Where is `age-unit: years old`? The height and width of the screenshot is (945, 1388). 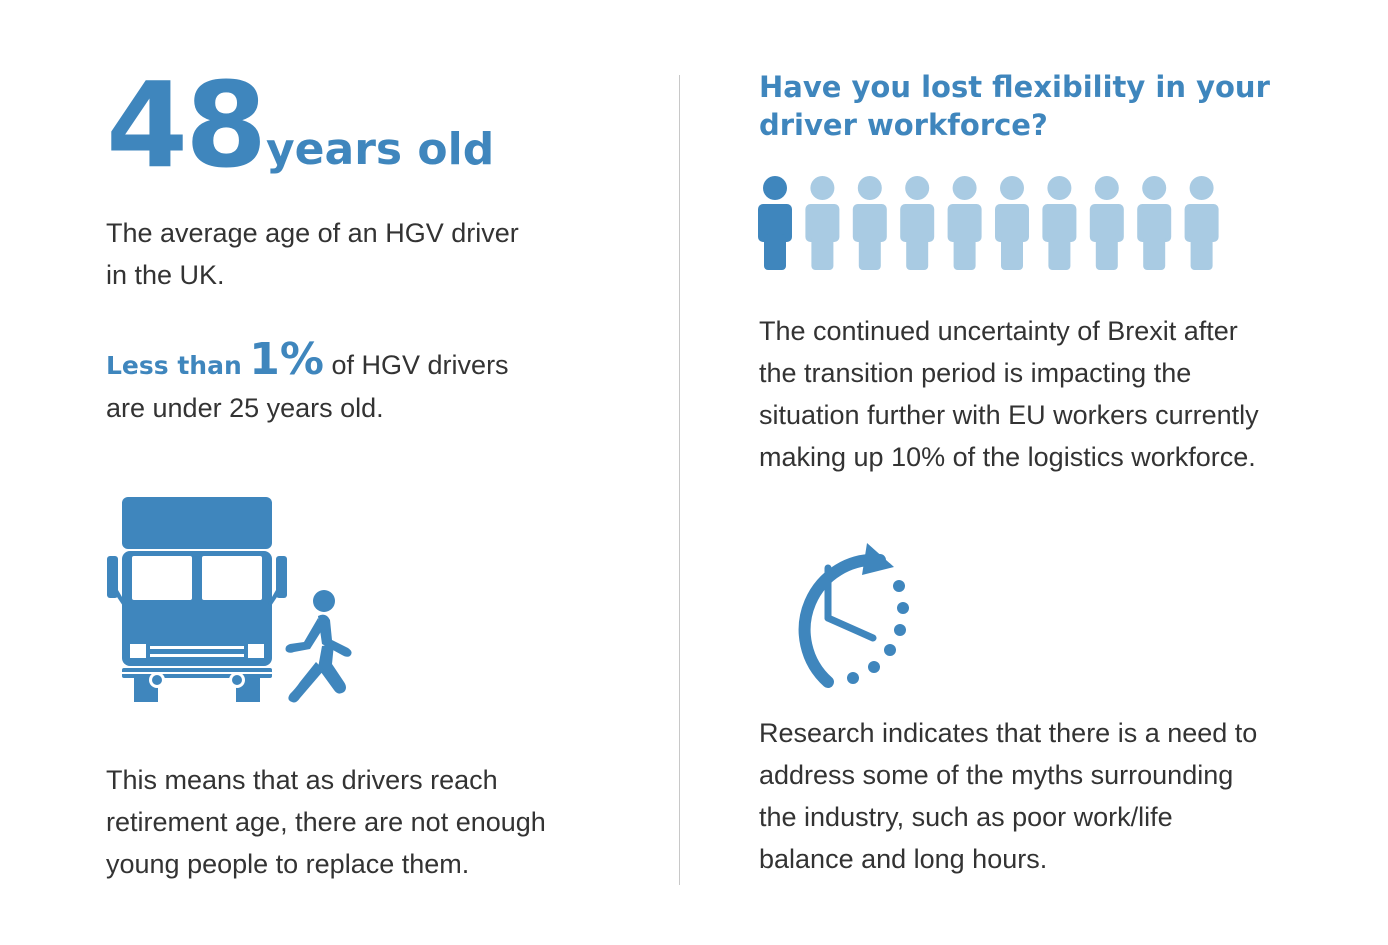
age-unit: years old is located at coordinates (380, 149).